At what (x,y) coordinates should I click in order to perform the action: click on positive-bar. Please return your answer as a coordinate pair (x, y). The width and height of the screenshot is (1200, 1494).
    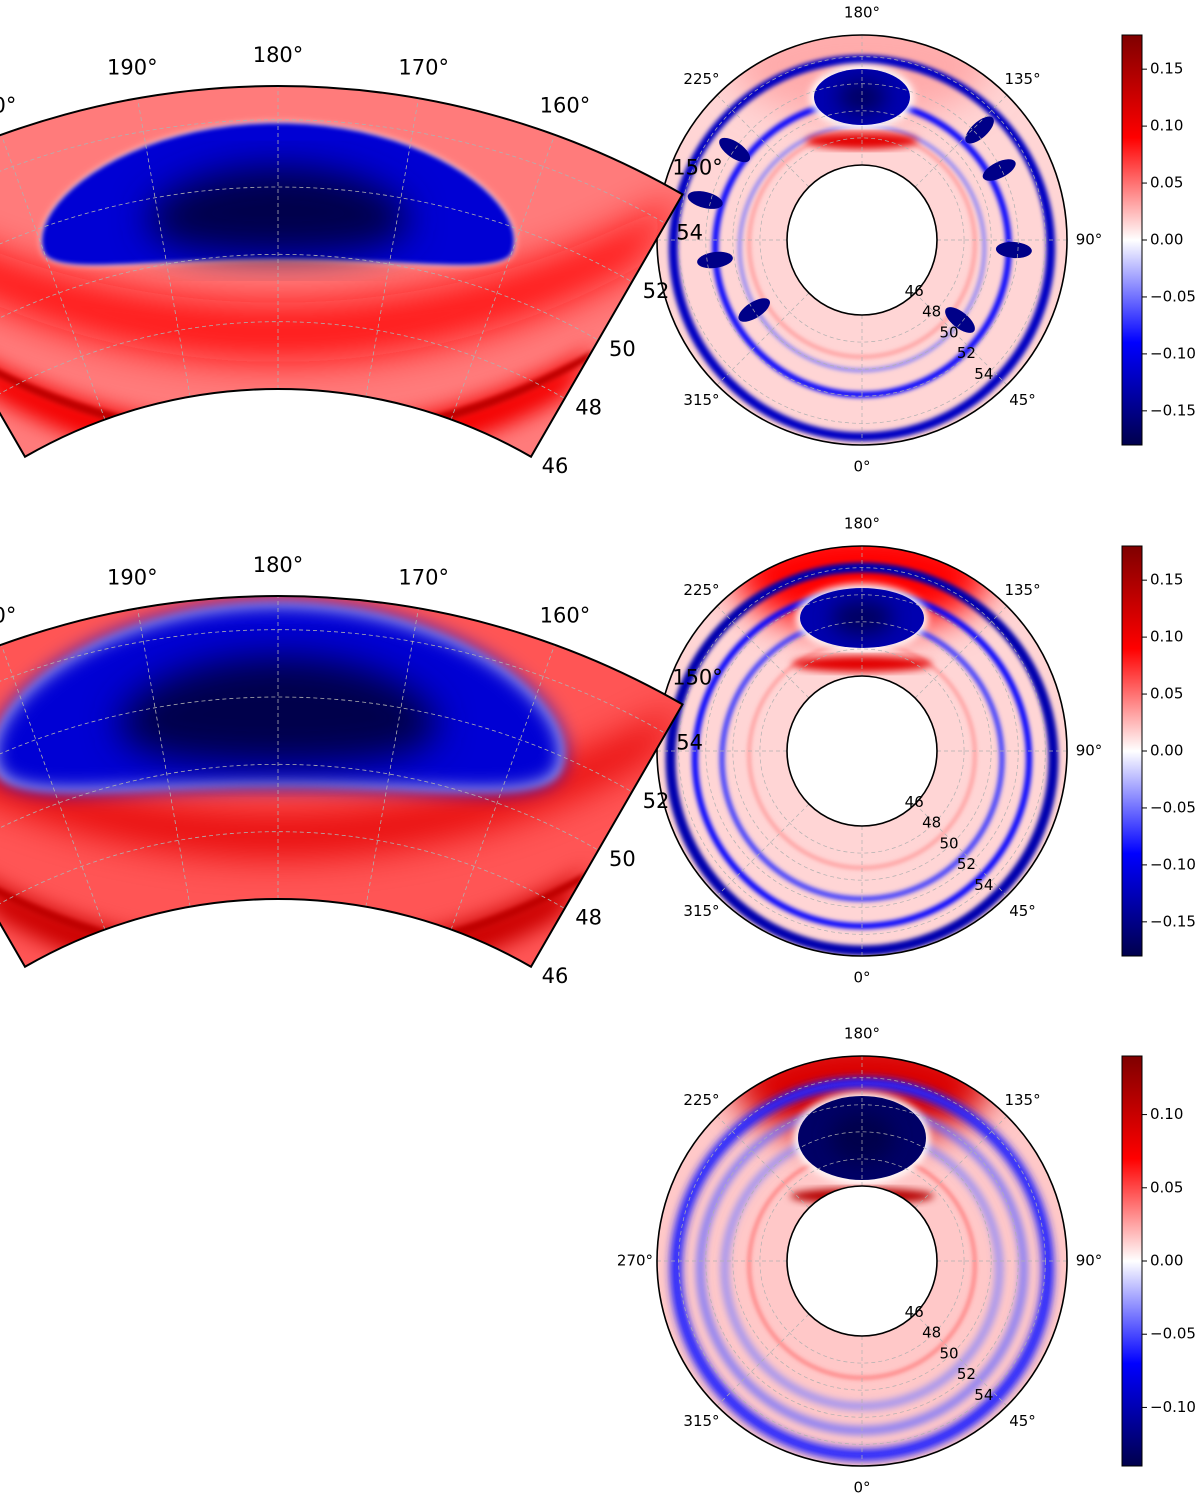
    Looking at the image, I should click on (862, 664).